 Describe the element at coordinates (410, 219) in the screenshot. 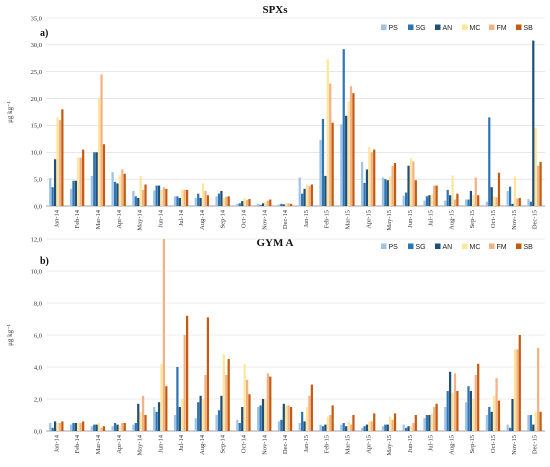

I see `x-tick-label: Jun-15` at that location.